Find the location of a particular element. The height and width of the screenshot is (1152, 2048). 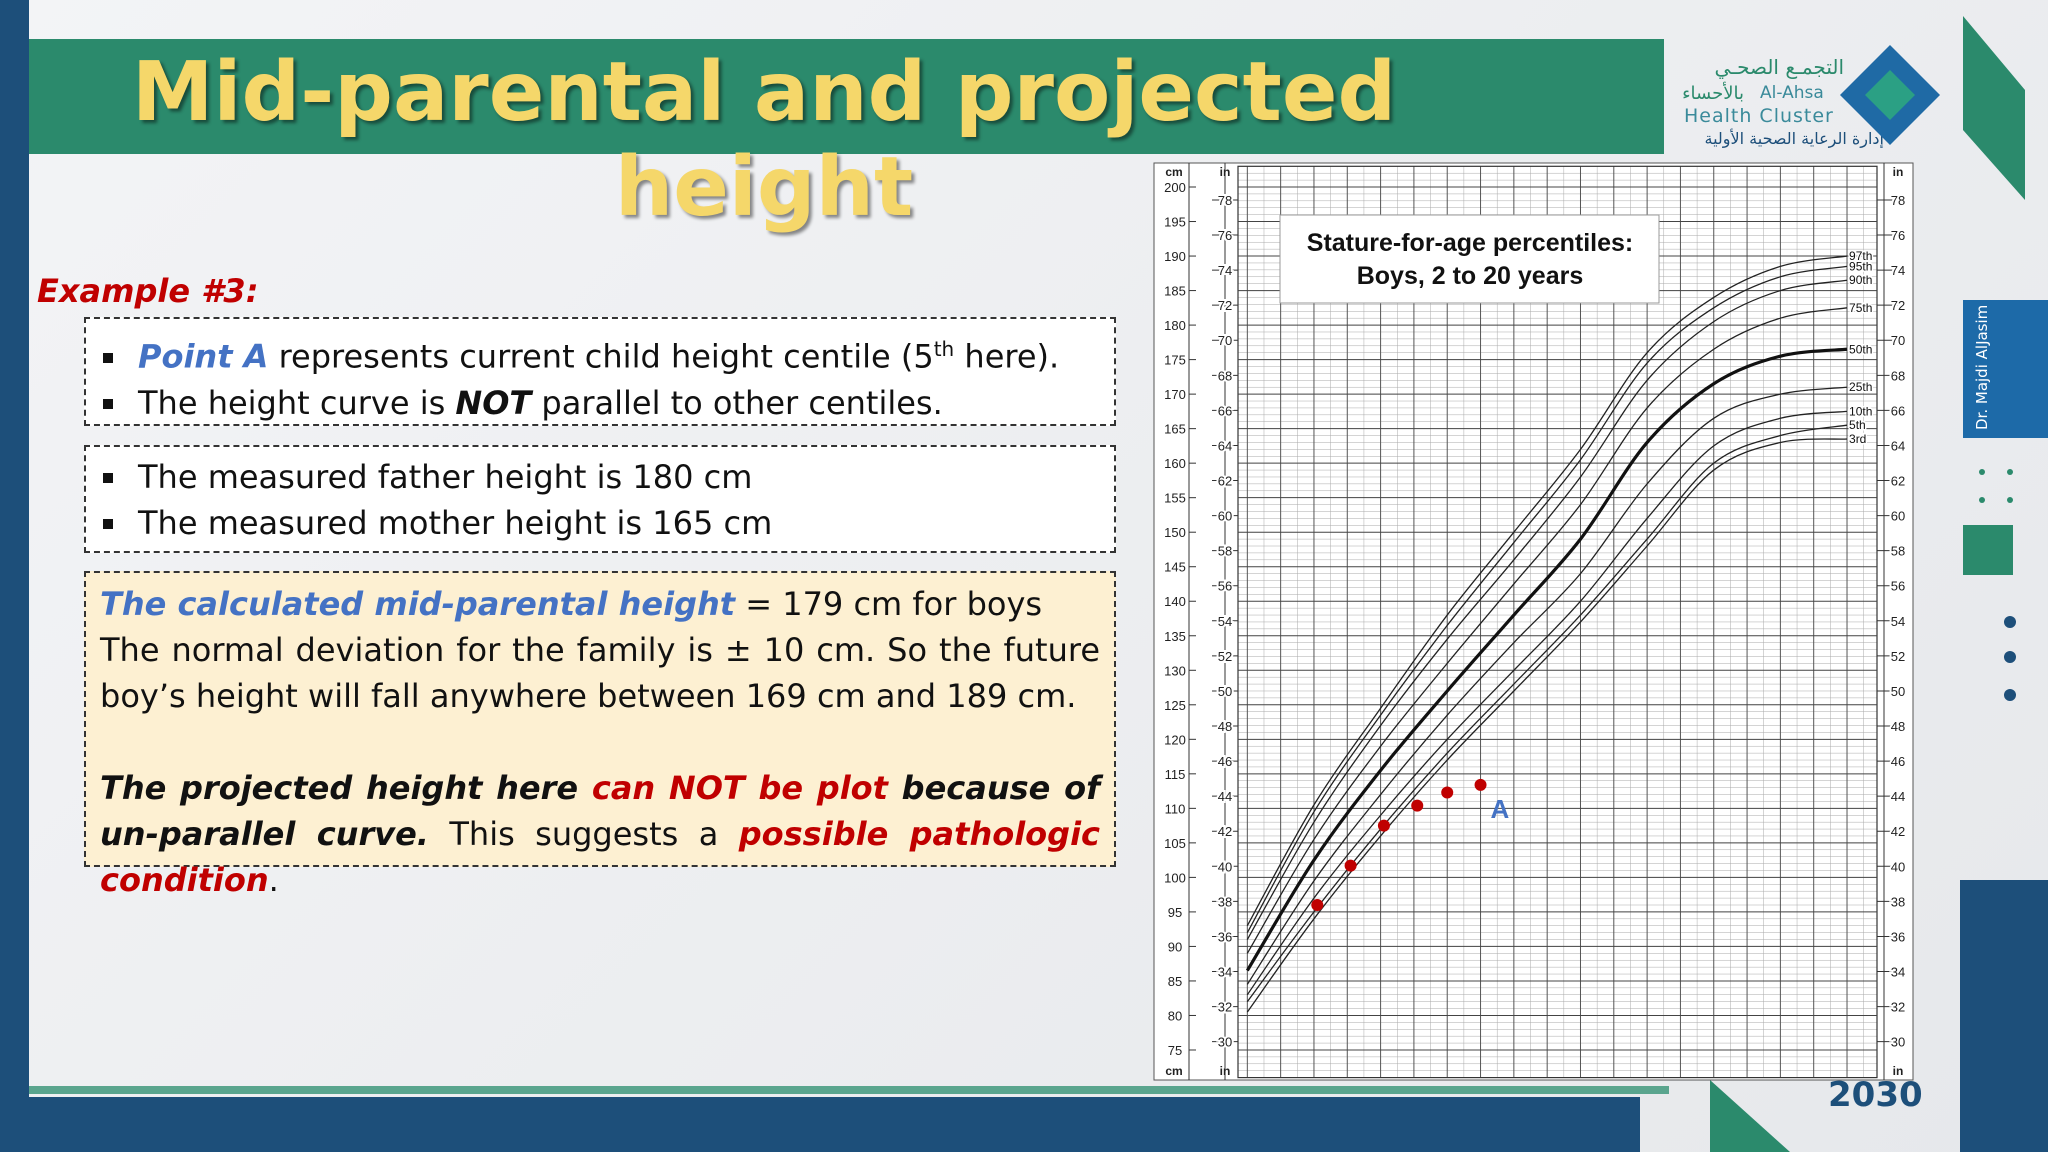

y2-tick-label: 44 is located at coordinates (1225, 796).